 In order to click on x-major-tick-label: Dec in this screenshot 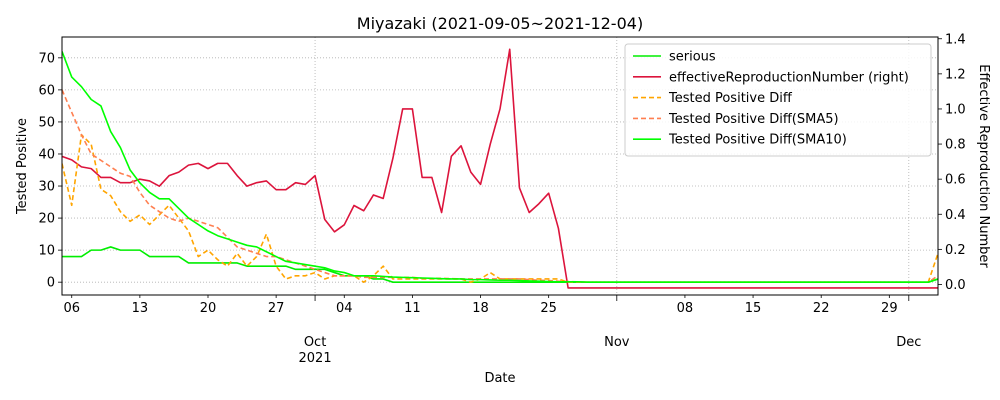, I will do `click(908, 342)`.